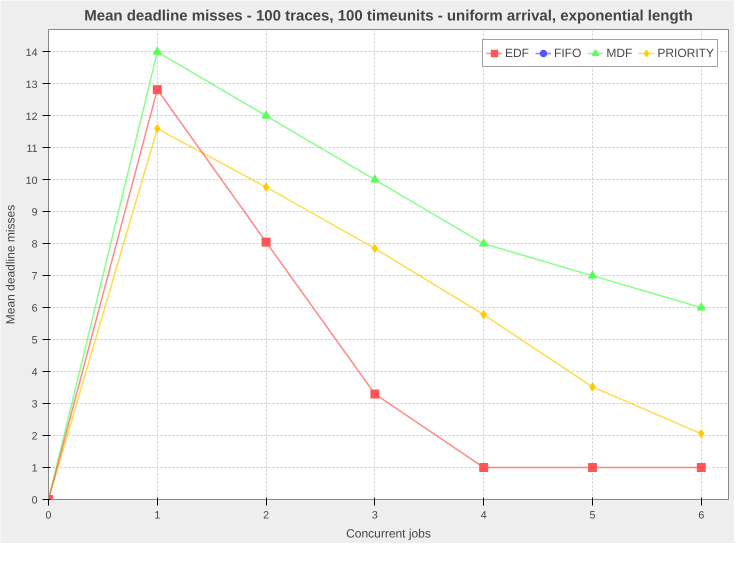 The height and width of the screenshot is (563, 746). I want to click on y-tick-label: 13, so click(32, 84).